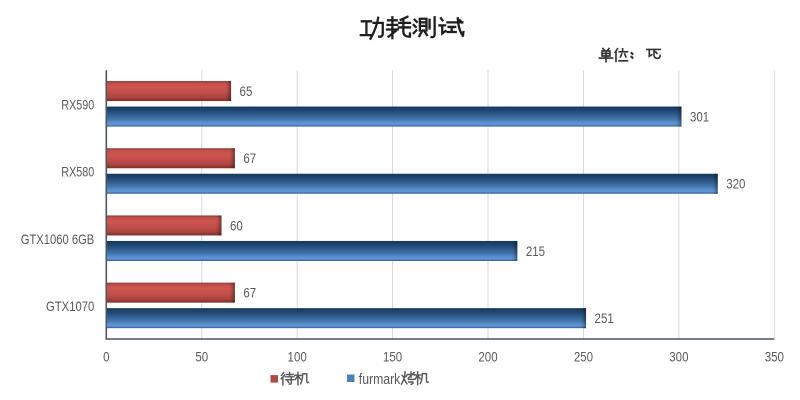  I want to click on svg-text: 301, so click(699, 116).